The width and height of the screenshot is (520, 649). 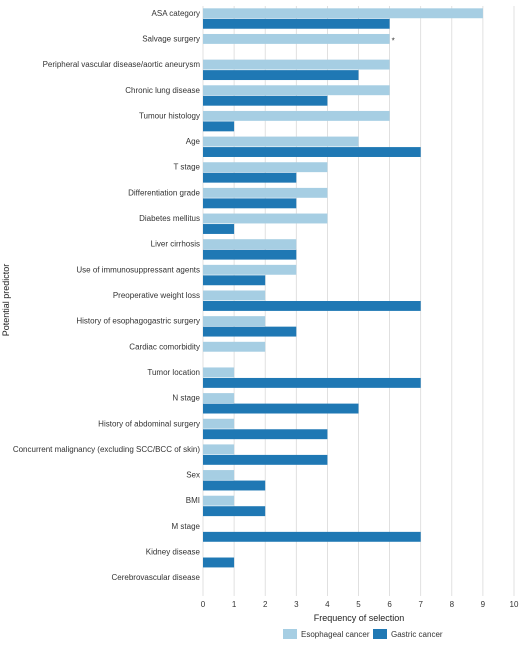 I want to click on x-tick-label: 10, so click(x=514, y=604).